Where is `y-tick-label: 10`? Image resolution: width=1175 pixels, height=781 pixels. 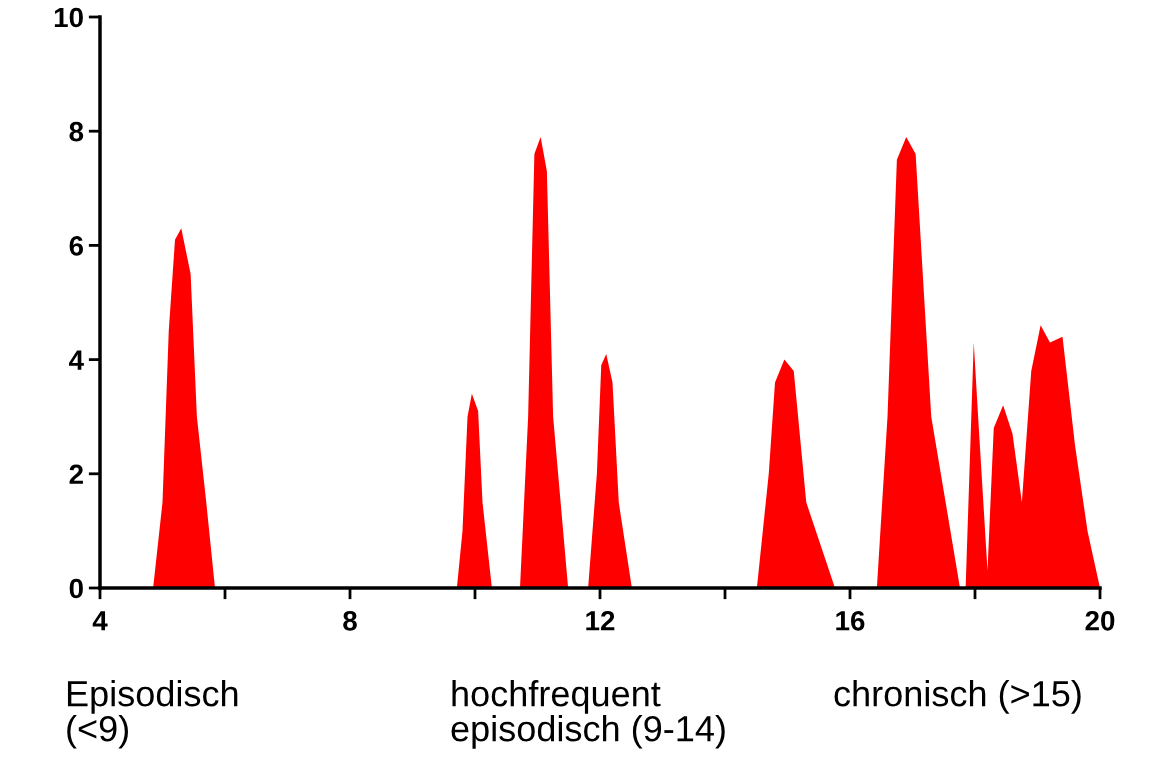
y-tick-label: 10 is located at coordinates (68, 17).